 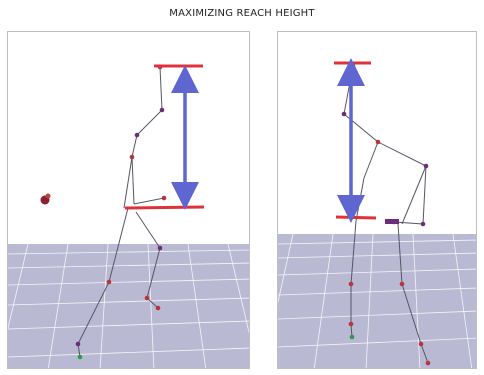 I want to click on floor-grid, so click(x=377, y=300).